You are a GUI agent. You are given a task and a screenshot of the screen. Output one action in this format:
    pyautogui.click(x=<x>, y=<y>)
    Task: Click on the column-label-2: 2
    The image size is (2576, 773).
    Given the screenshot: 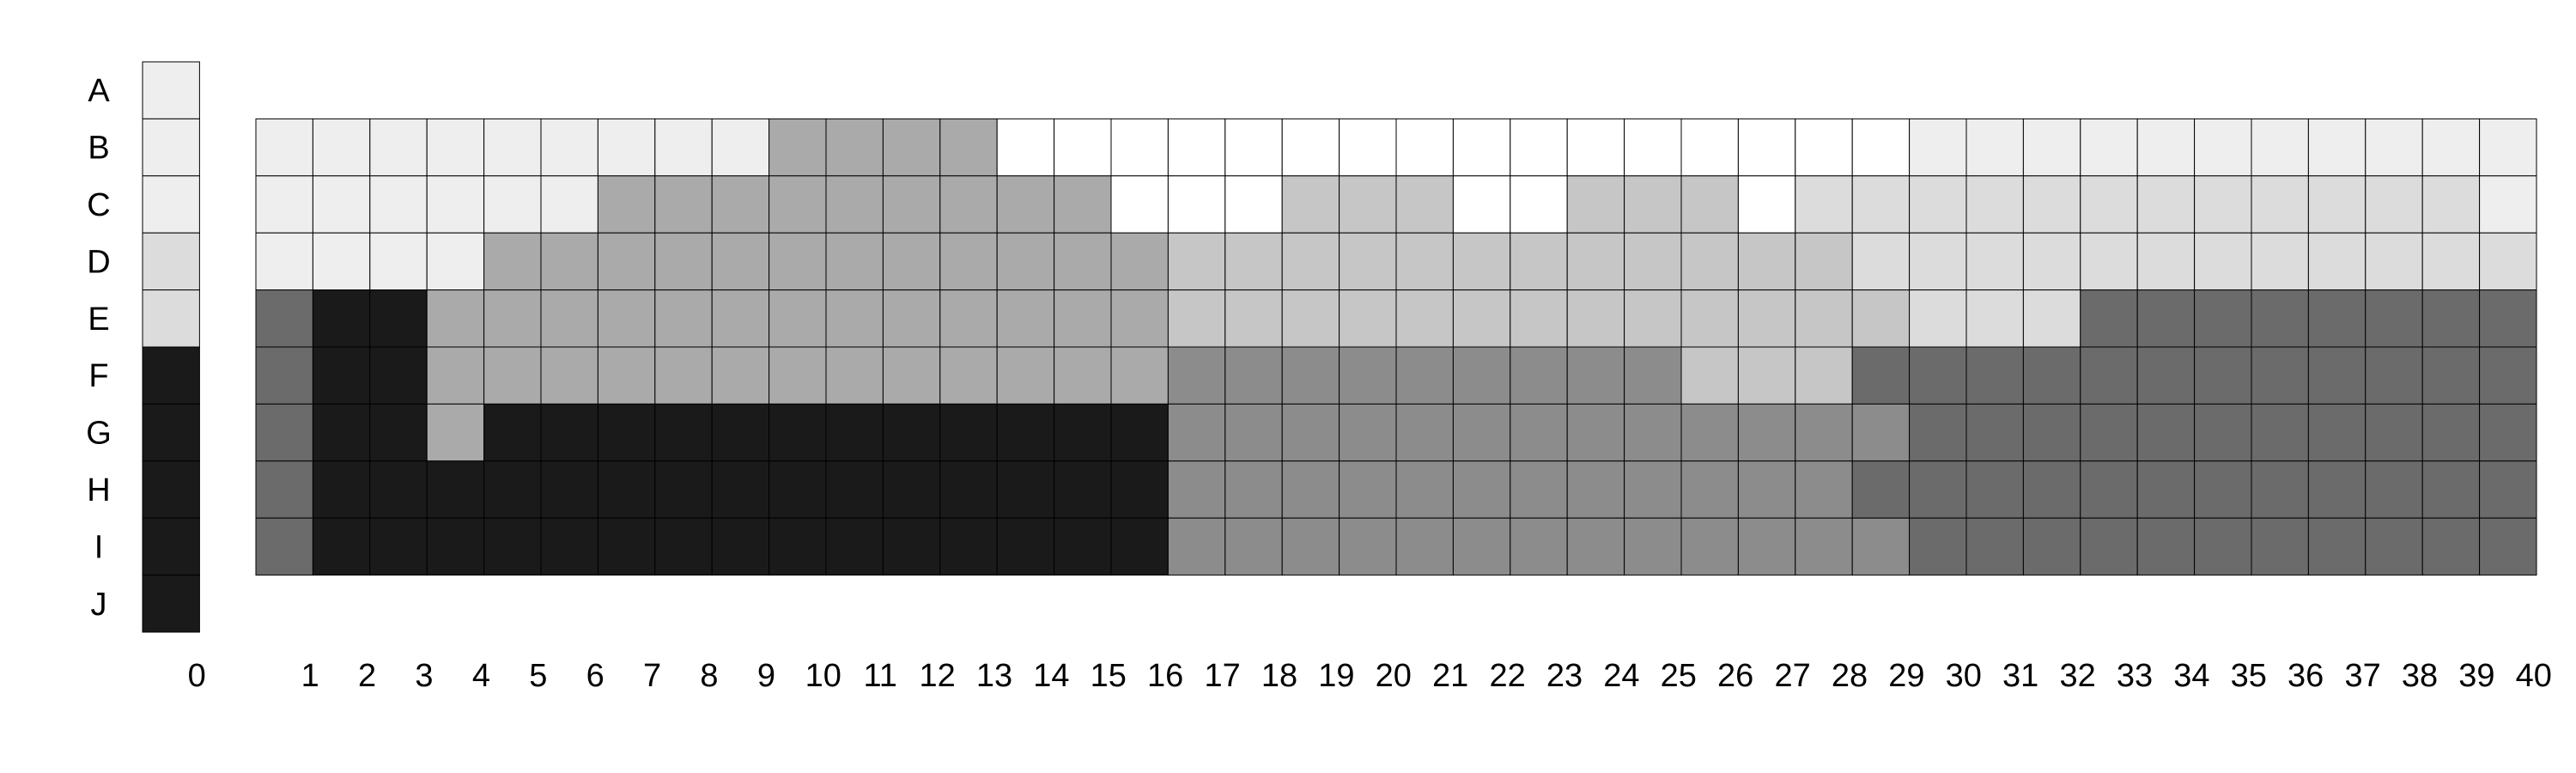 What is the action you would take?
    pyautogui.click(x=367, y=676)
    